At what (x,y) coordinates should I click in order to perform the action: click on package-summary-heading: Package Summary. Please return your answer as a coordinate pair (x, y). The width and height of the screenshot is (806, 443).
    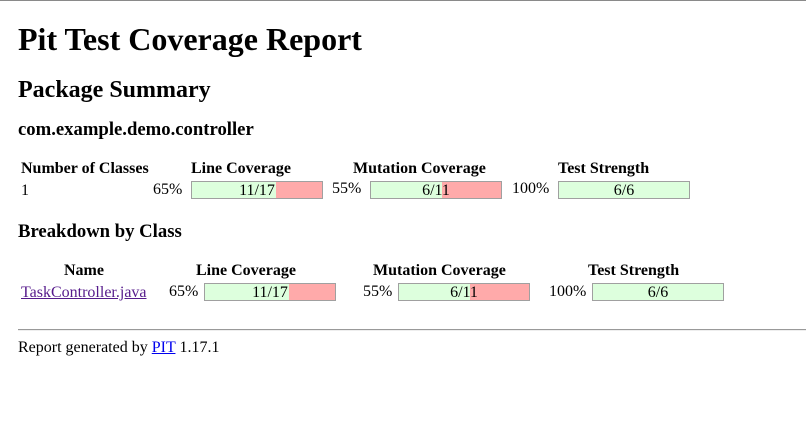
    Looking at the image, I should click on (114, 90).